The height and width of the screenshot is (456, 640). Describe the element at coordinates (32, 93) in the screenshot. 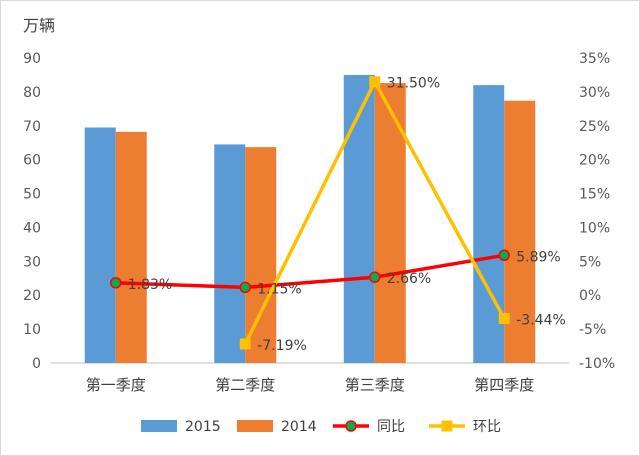

I see `left-tick-label: 80` at that location.